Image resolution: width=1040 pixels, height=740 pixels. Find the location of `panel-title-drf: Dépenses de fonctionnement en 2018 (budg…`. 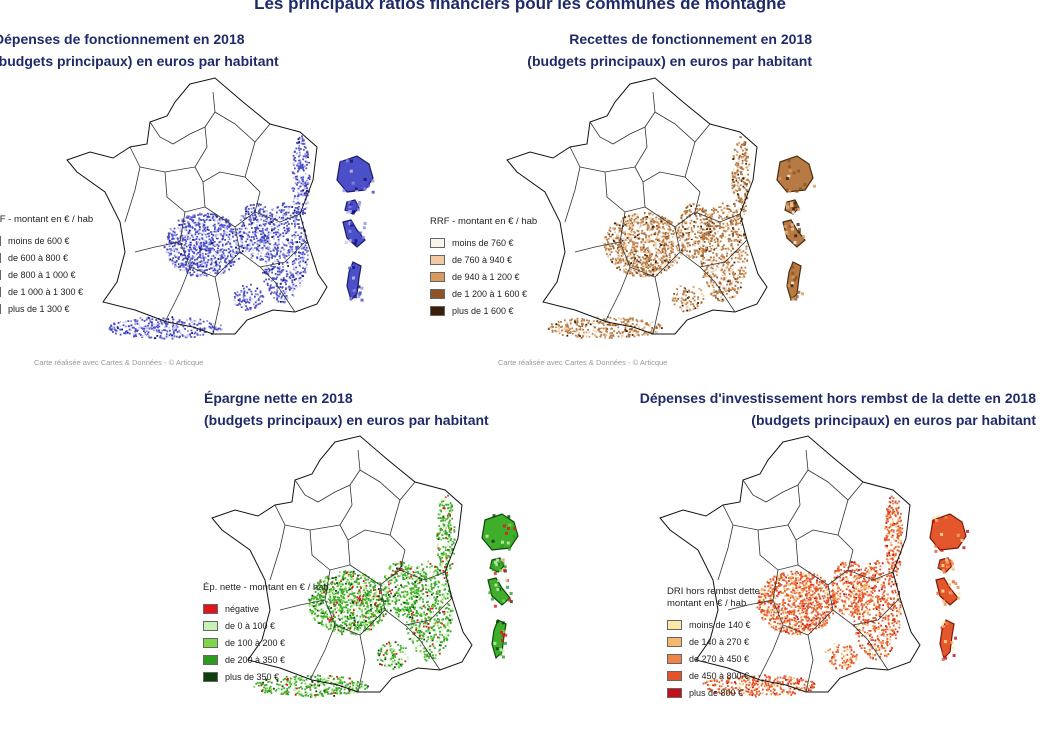

panel-title-drf: Dépenses de fonctionnement en 2018 (budg… is located at coordinates (139, 50).